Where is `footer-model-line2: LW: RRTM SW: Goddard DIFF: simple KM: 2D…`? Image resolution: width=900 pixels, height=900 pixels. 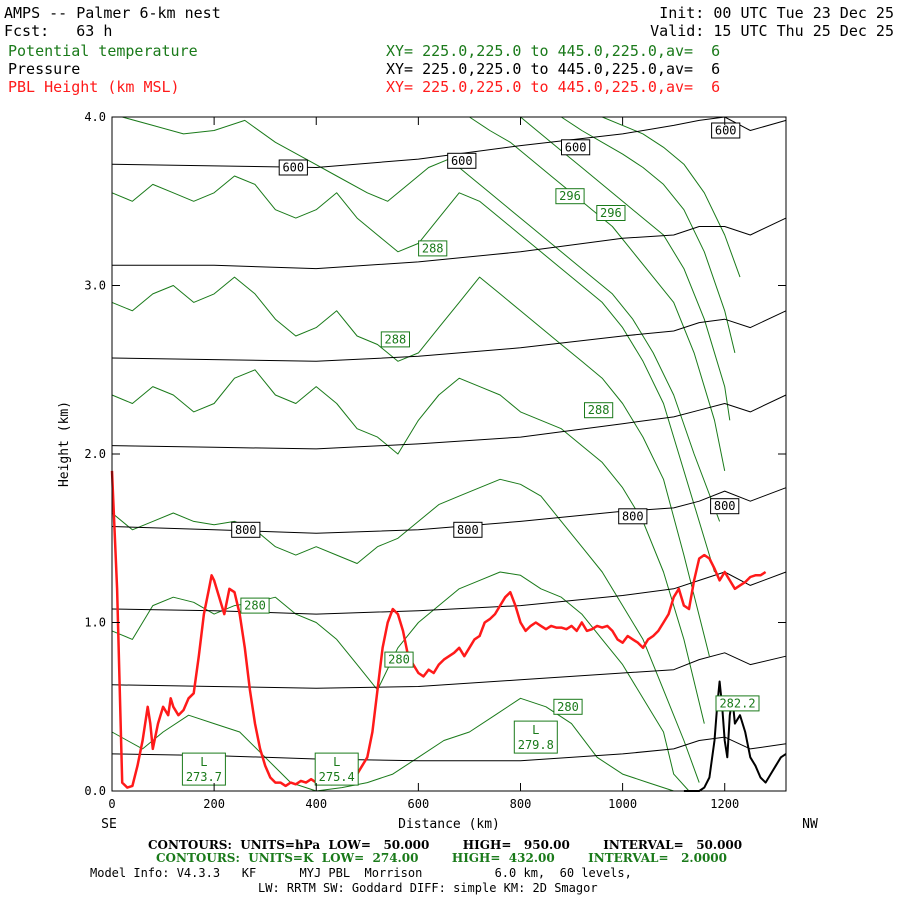 footer-model-line2: LW: RRTM SW: Goddard DIFF: simple KM: 2D… is located at coordinates (428, 888).